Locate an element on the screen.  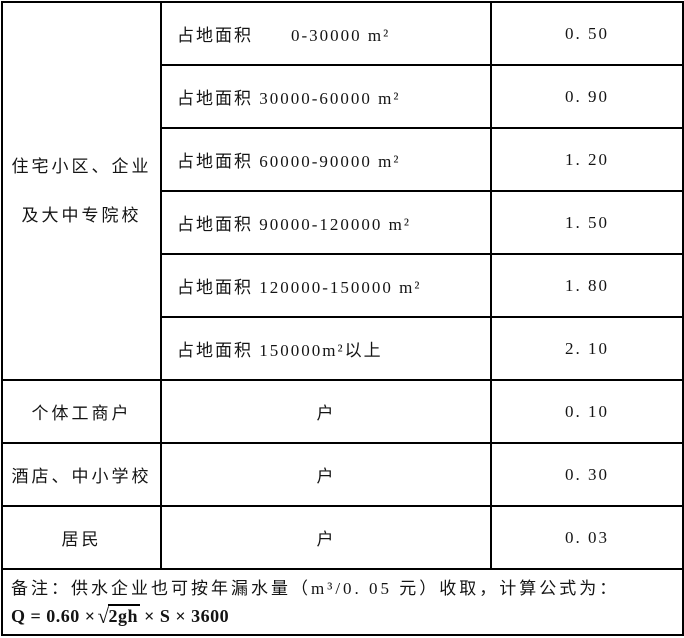
fee-value: 0. 30 is located at coordinates (587, 474).